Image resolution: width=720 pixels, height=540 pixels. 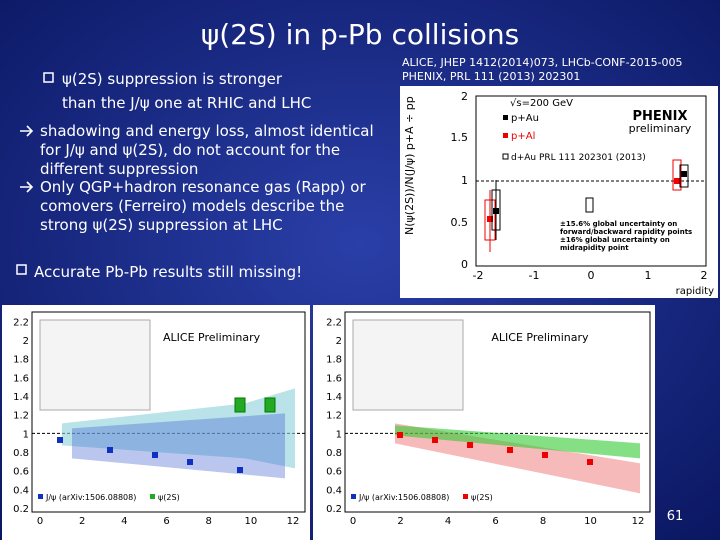 What do you see at coordinates (491, 76) in the screenshot?
I see `reference: PHENIX, PRL 111 (2013) 202301` at bounding box center [491, 76].